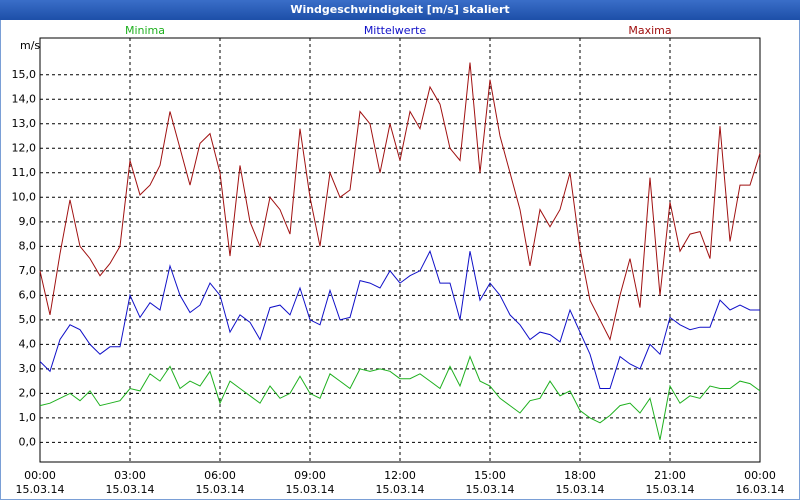 The height and width of the screenshot is (500, 800). I want to click on y-axis-label: m/s, so click(30, 45).